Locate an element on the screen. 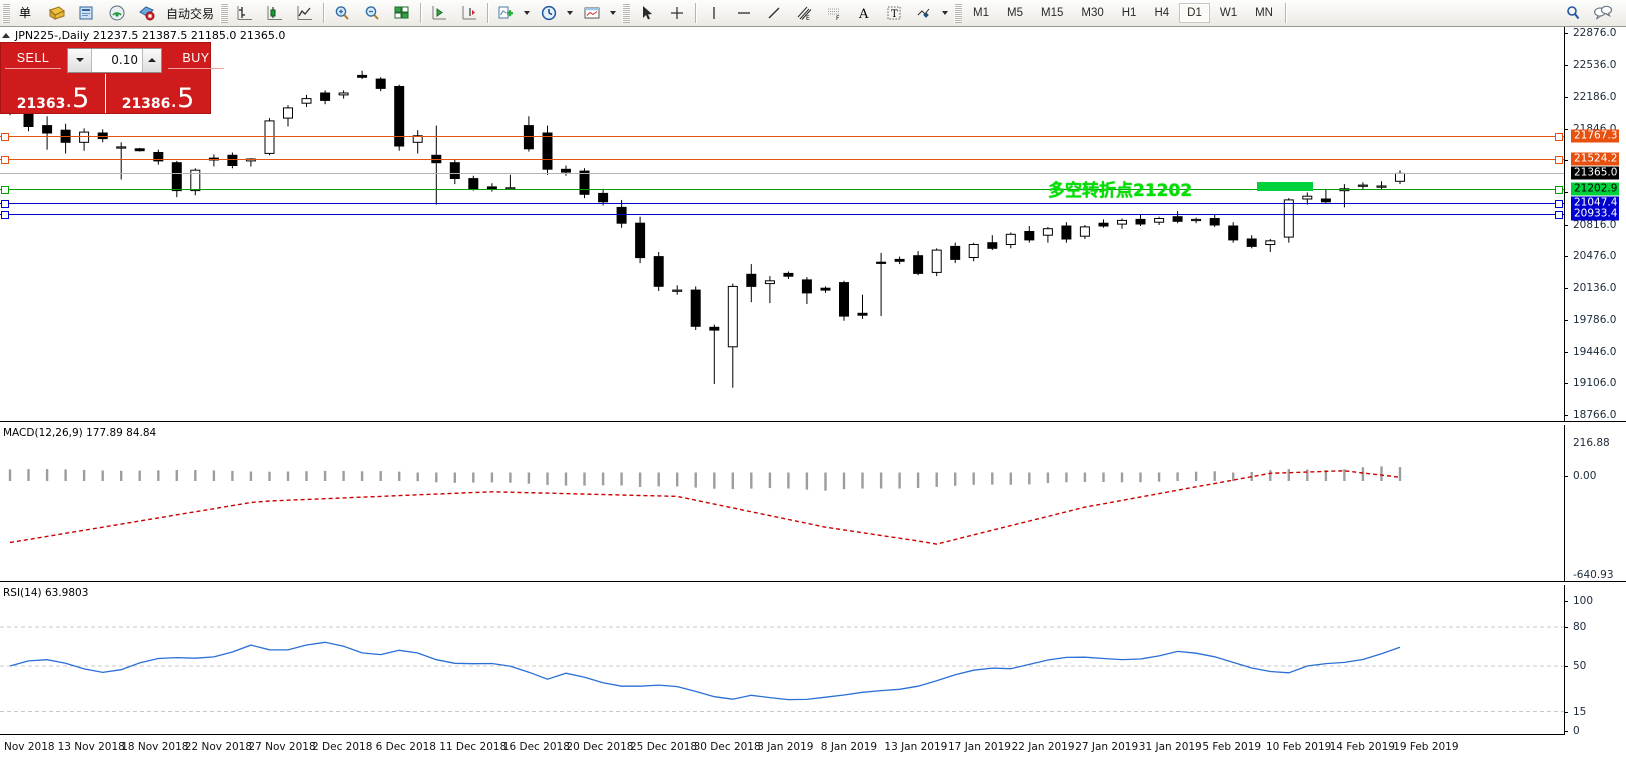  sell-label: SELL is located at coordinates (33, 60).